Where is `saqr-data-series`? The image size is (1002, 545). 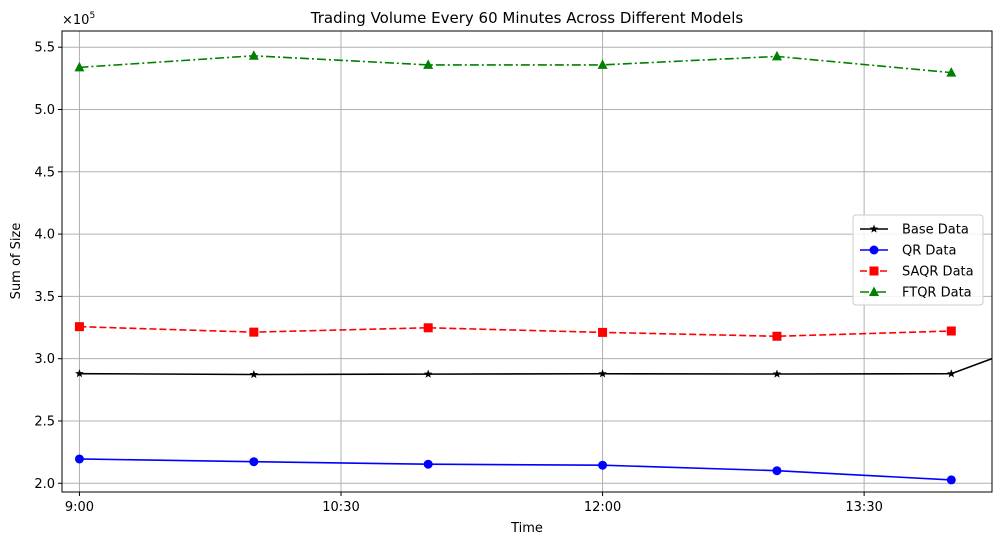
saqr-data-series is located at coordinates (515, 331).